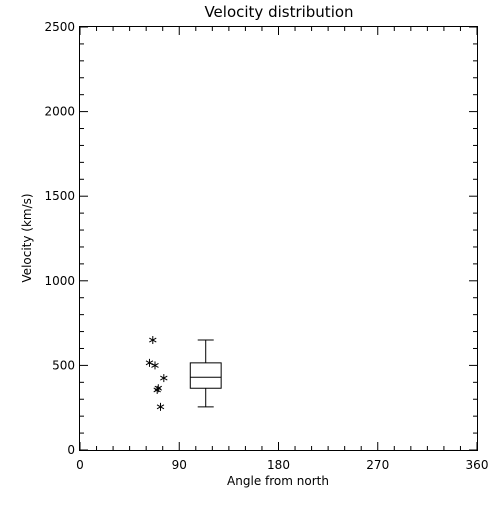  What do you see at coordinates (63, 365) in the screenshot?
I see `y-tick-label: 500` at bounding box center [63, 365].